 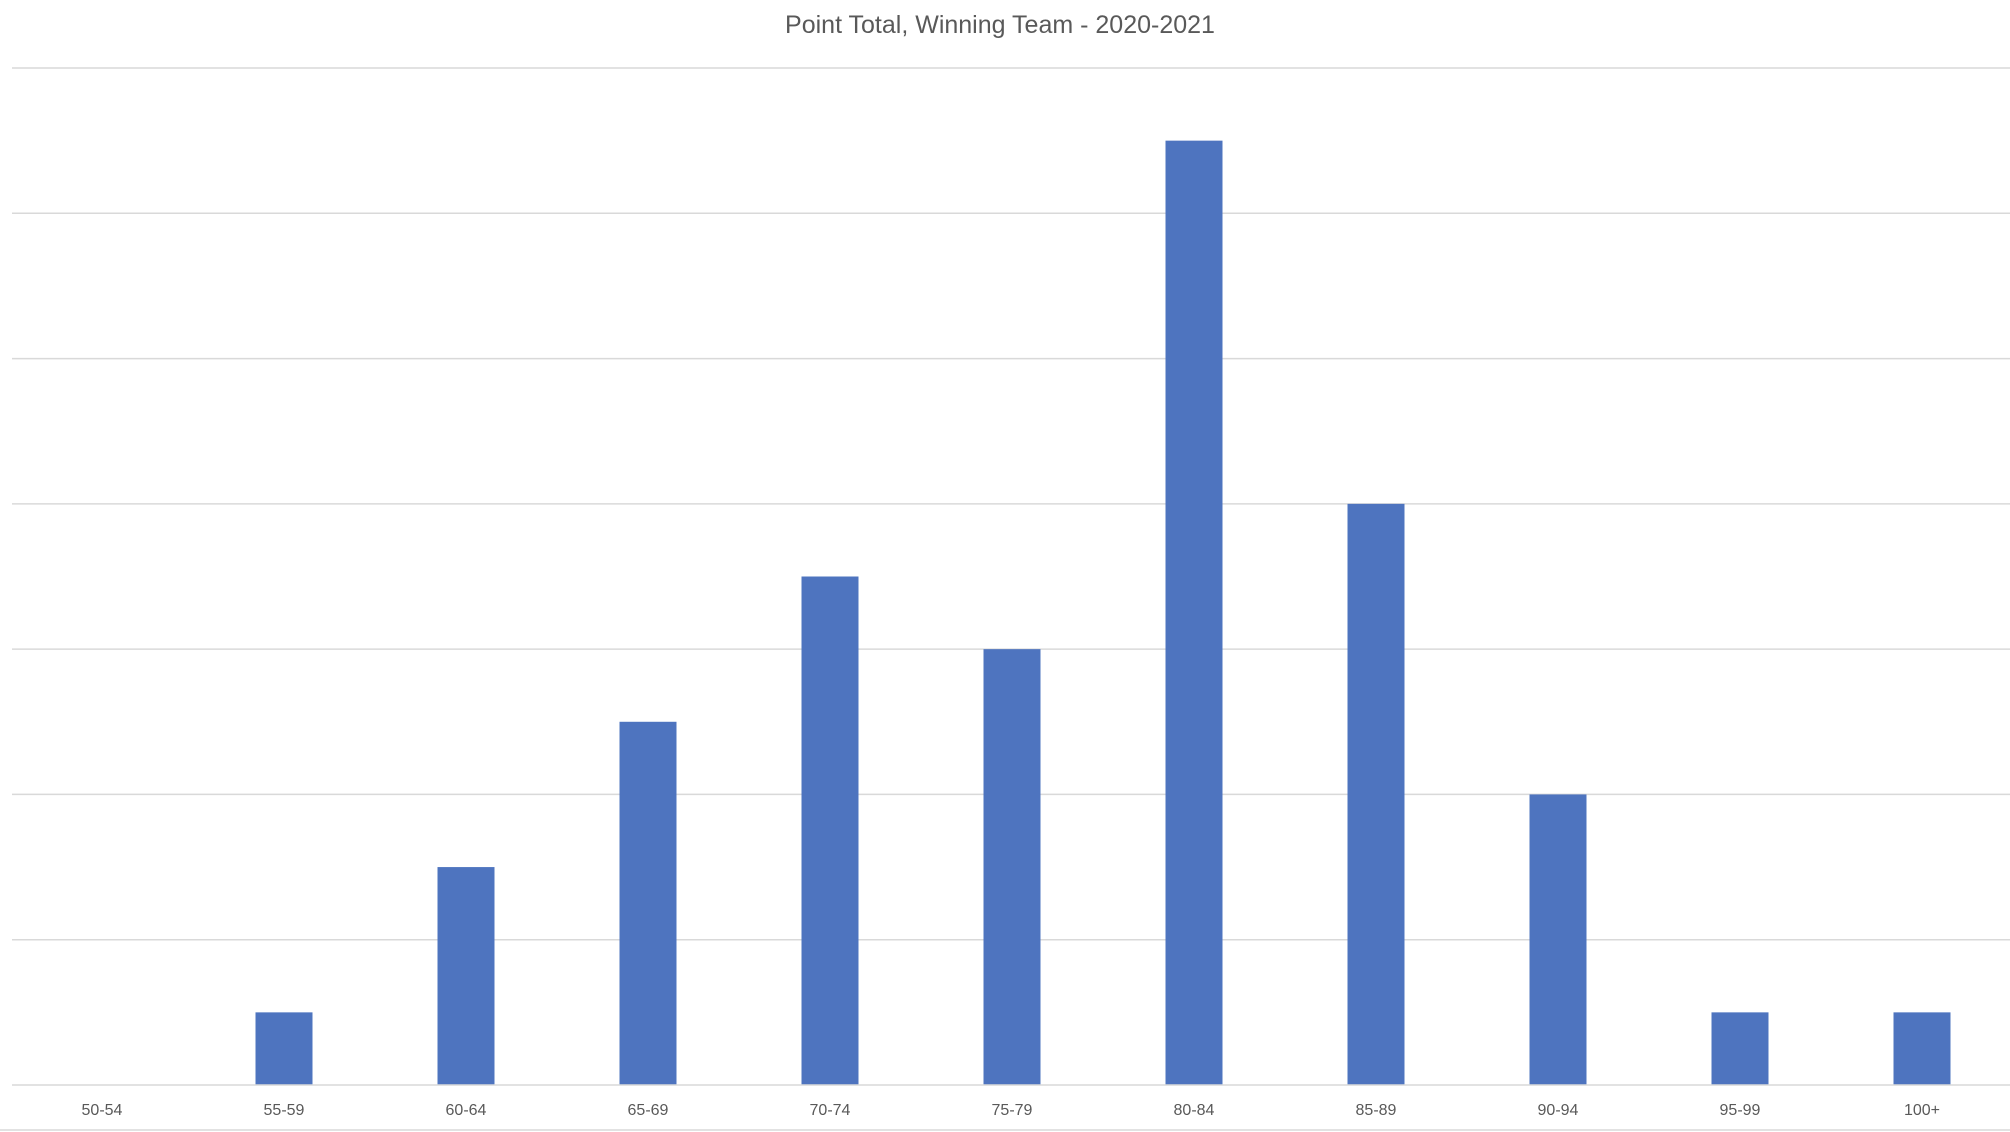 I want to click on x-tick-label: 100+, so click(x=1922, y=1110).